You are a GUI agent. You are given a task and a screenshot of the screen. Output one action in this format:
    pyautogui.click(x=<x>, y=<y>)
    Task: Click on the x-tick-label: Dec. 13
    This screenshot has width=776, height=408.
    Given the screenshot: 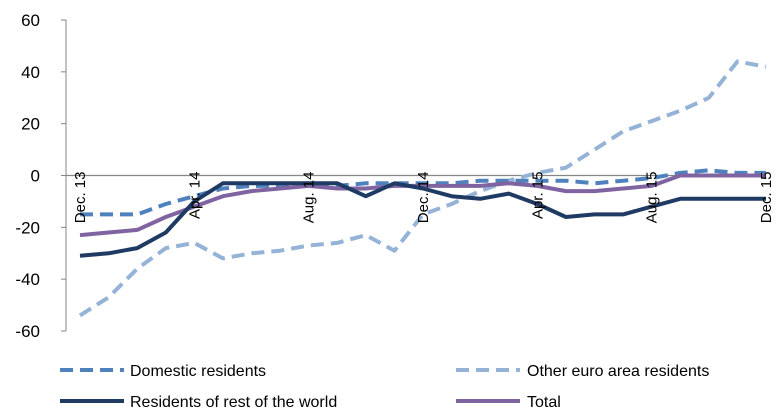 What is the action you would take?
    pyautogui.click(x=80, y=198)
    